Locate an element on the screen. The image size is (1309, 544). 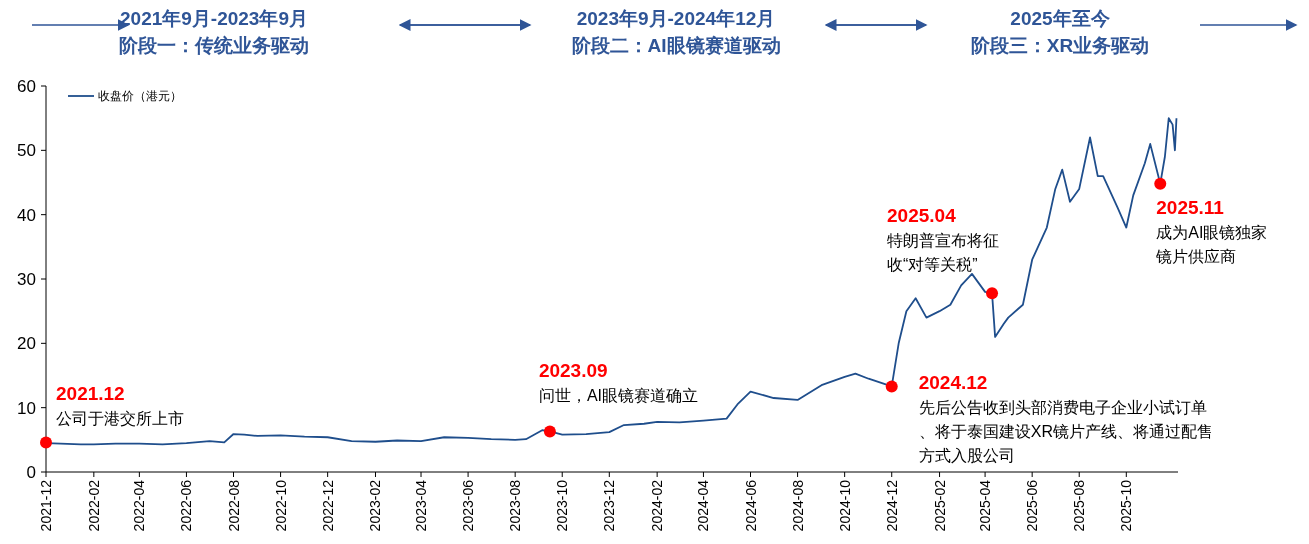
annotation: 公司于港交所上市 is located at coordinates (120, 419).